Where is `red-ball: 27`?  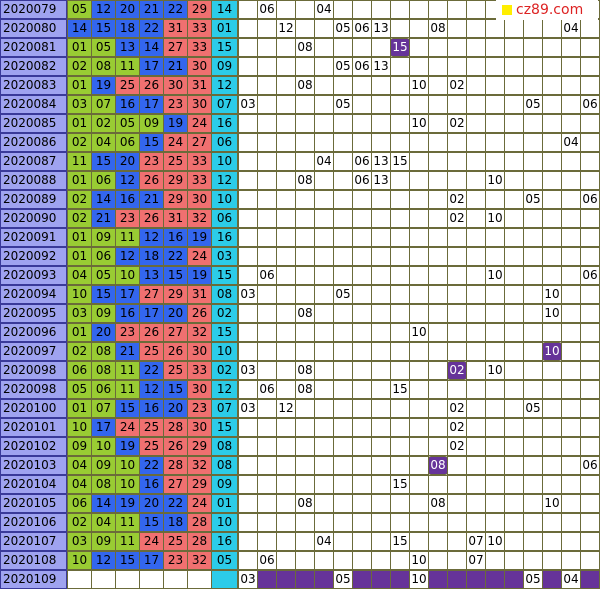 red-ball: 27 is located at coordinates (151, 294).